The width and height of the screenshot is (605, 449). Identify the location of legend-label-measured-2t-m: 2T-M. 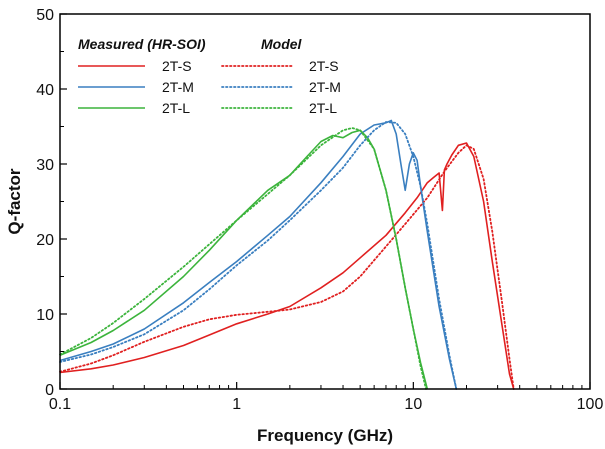
(178, 87).